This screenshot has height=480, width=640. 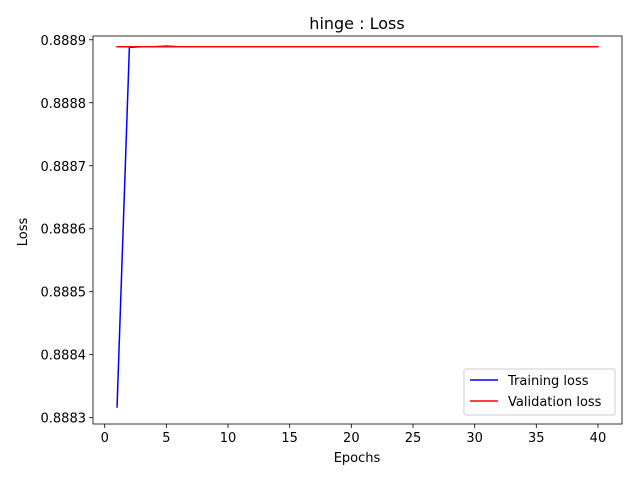 I want to click on x-tick-label: 5, so click(x=166, y=438).